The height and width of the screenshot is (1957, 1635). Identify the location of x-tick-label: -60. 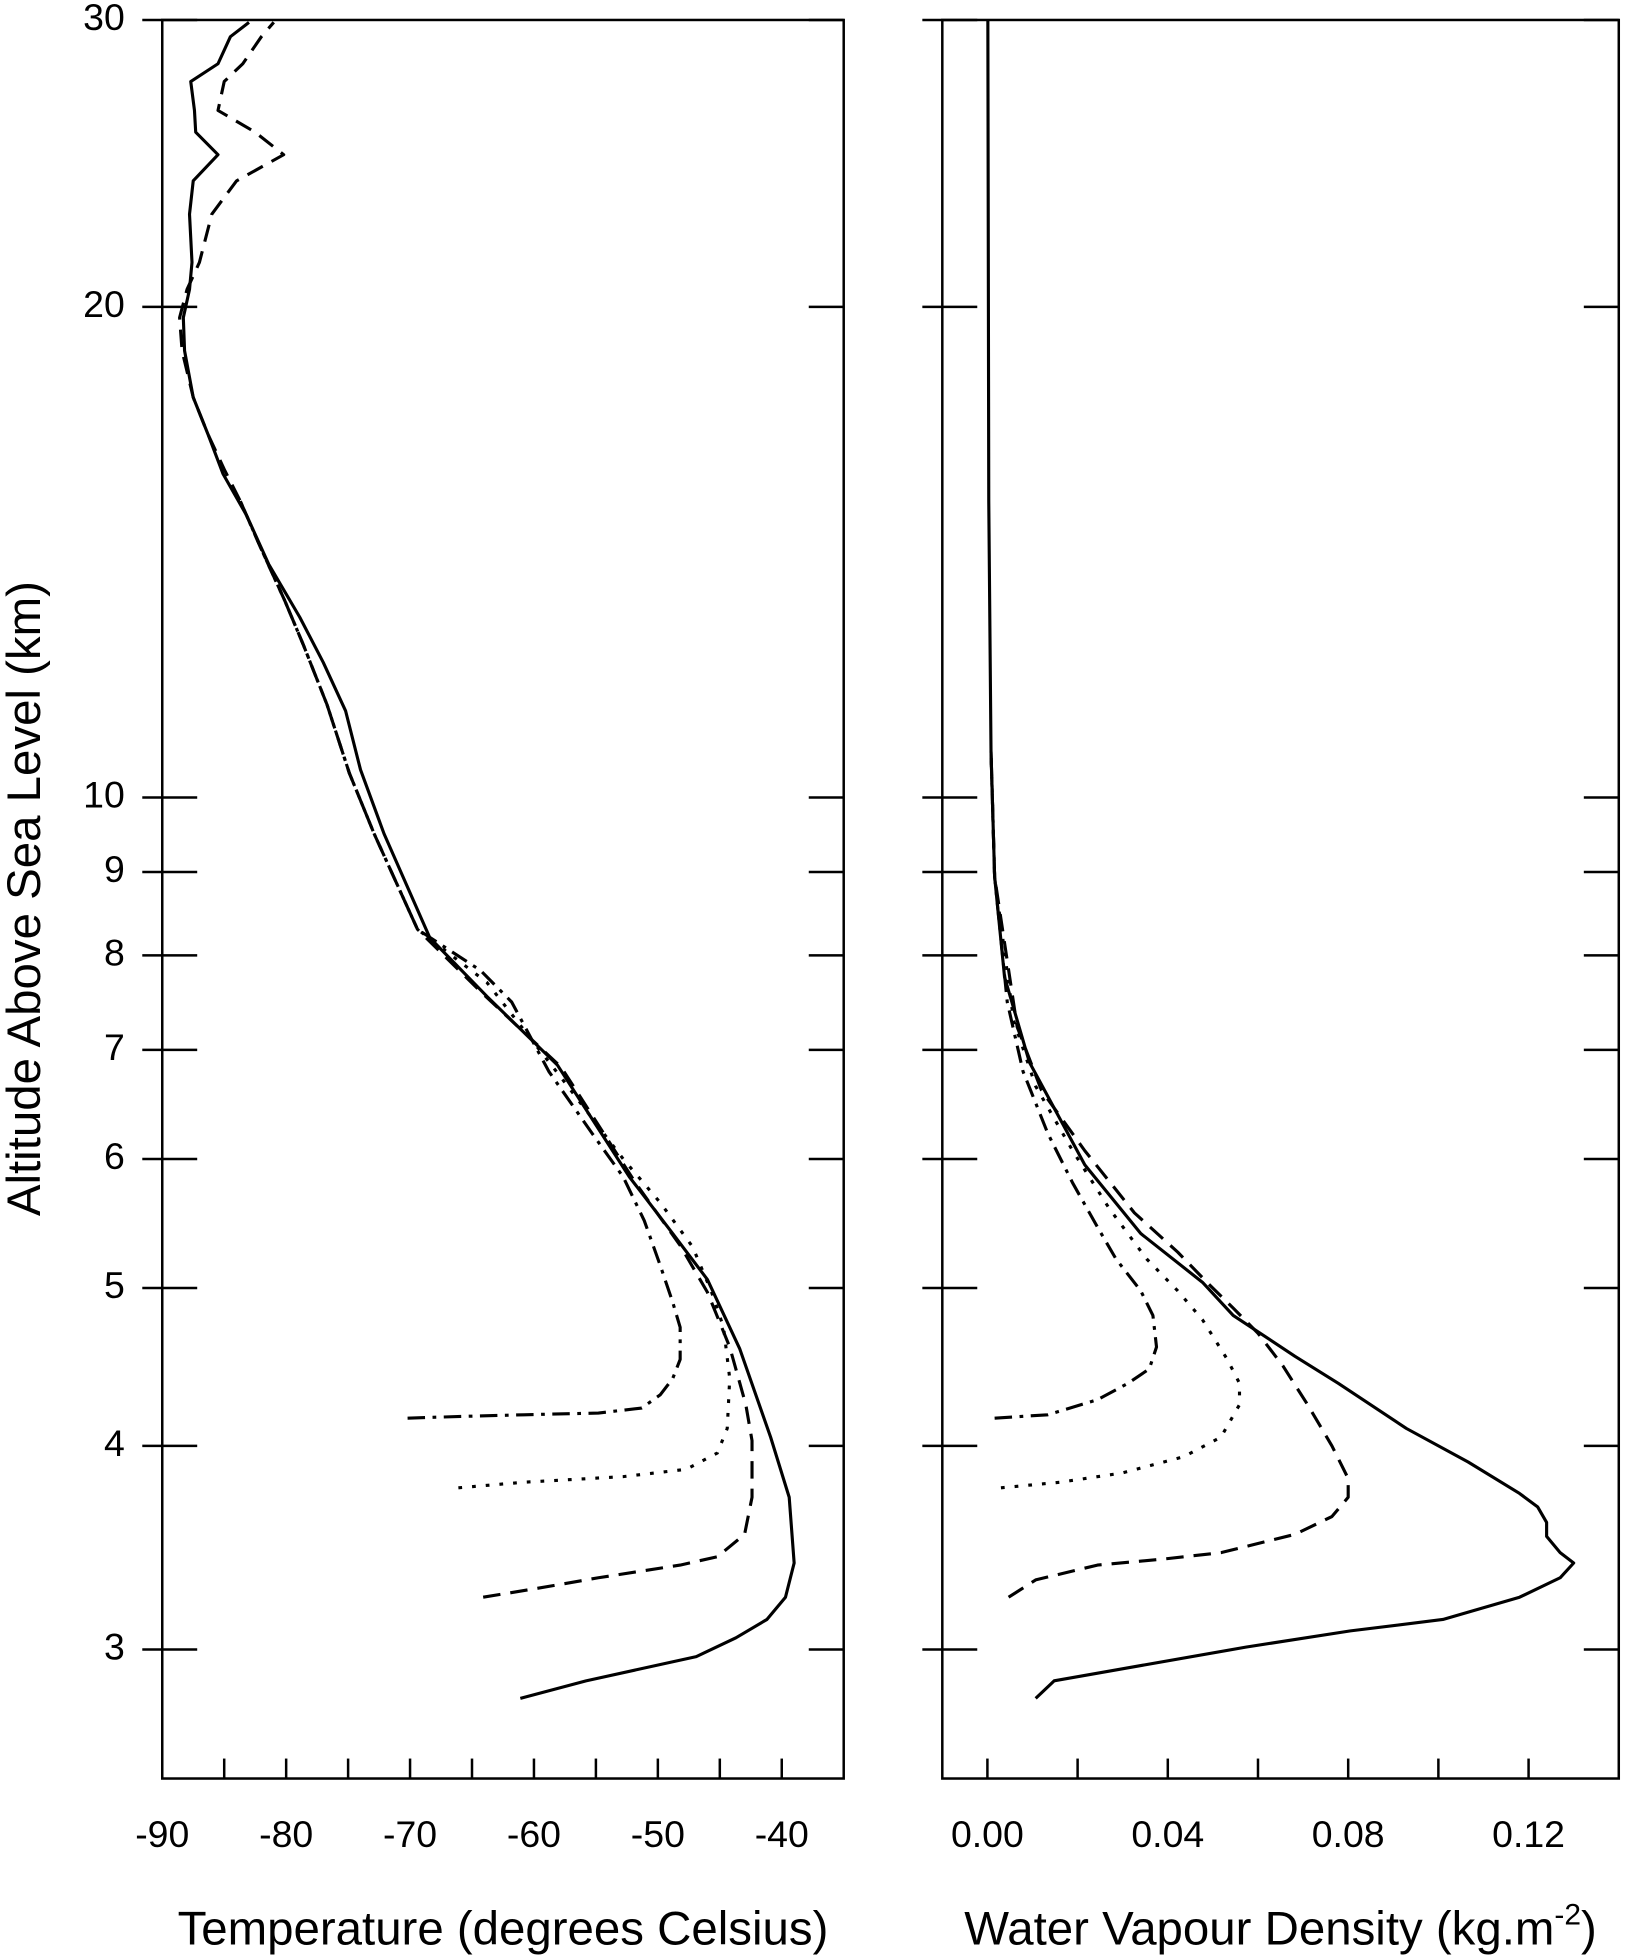
(534, 1834).